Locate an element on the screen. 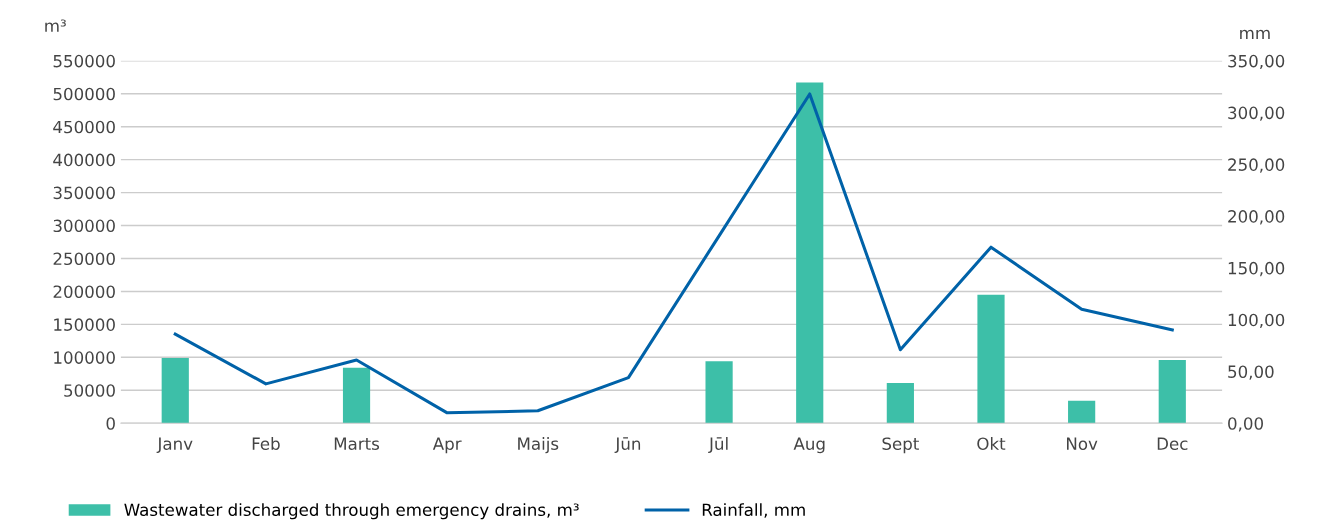 The width and height of the screenshot is (1343, 529). x-tick-label: Sept is located at coordinates (900, 445).